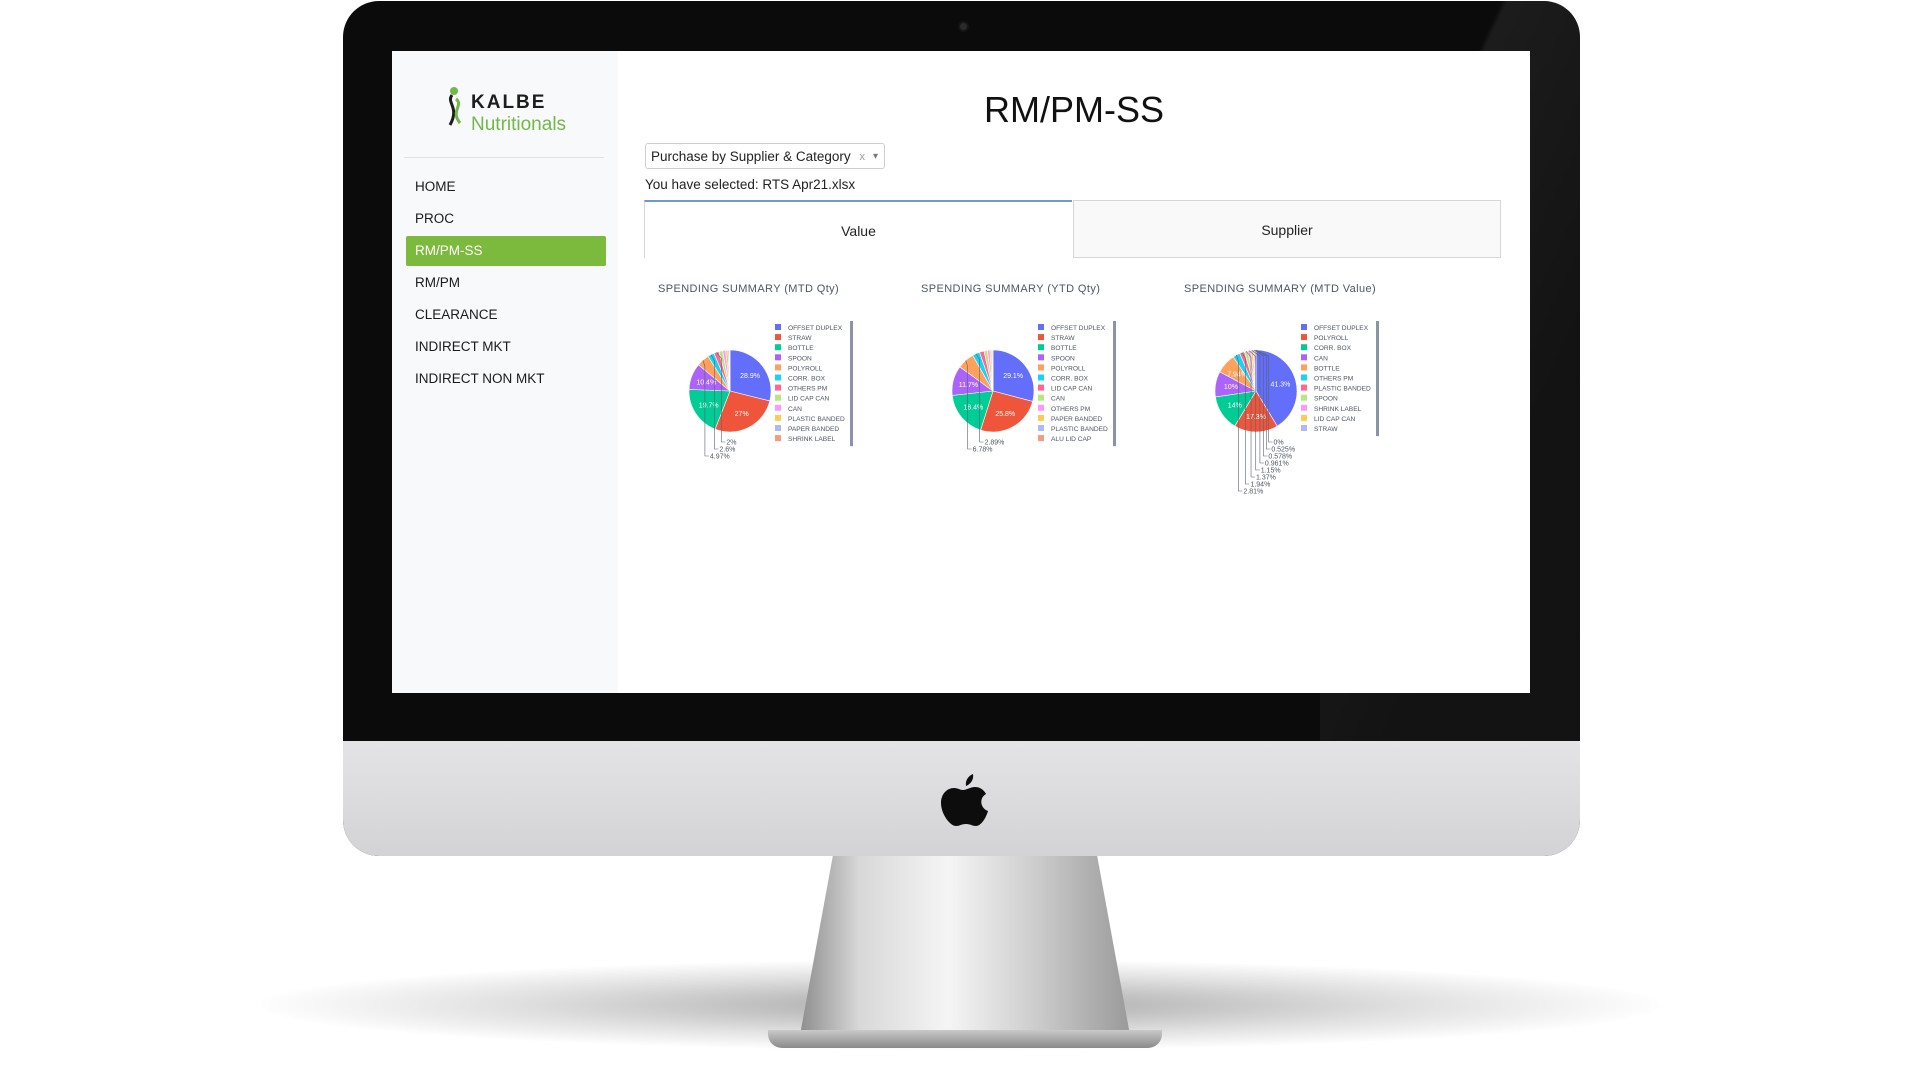 The width and height of the screenshot is (1920, 1080). Describe the element at coordinates (875, 156) in the screenshot. I see `chevron-down-icon: ▾` at that location.